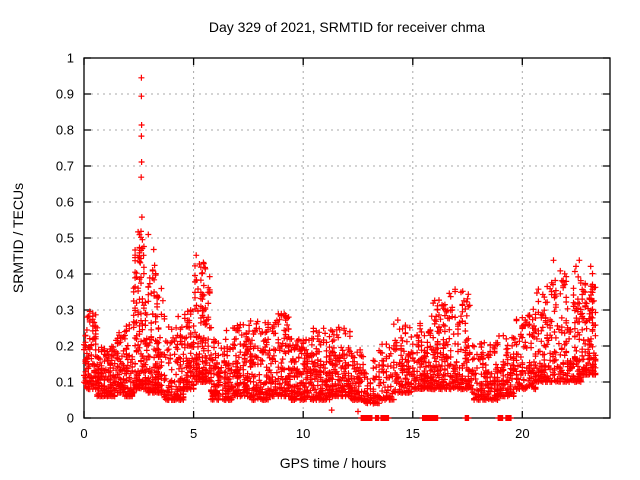 This screenshot has height=480, width=640. I want to click on y-tick-label: 0.2, so click(65, 346).